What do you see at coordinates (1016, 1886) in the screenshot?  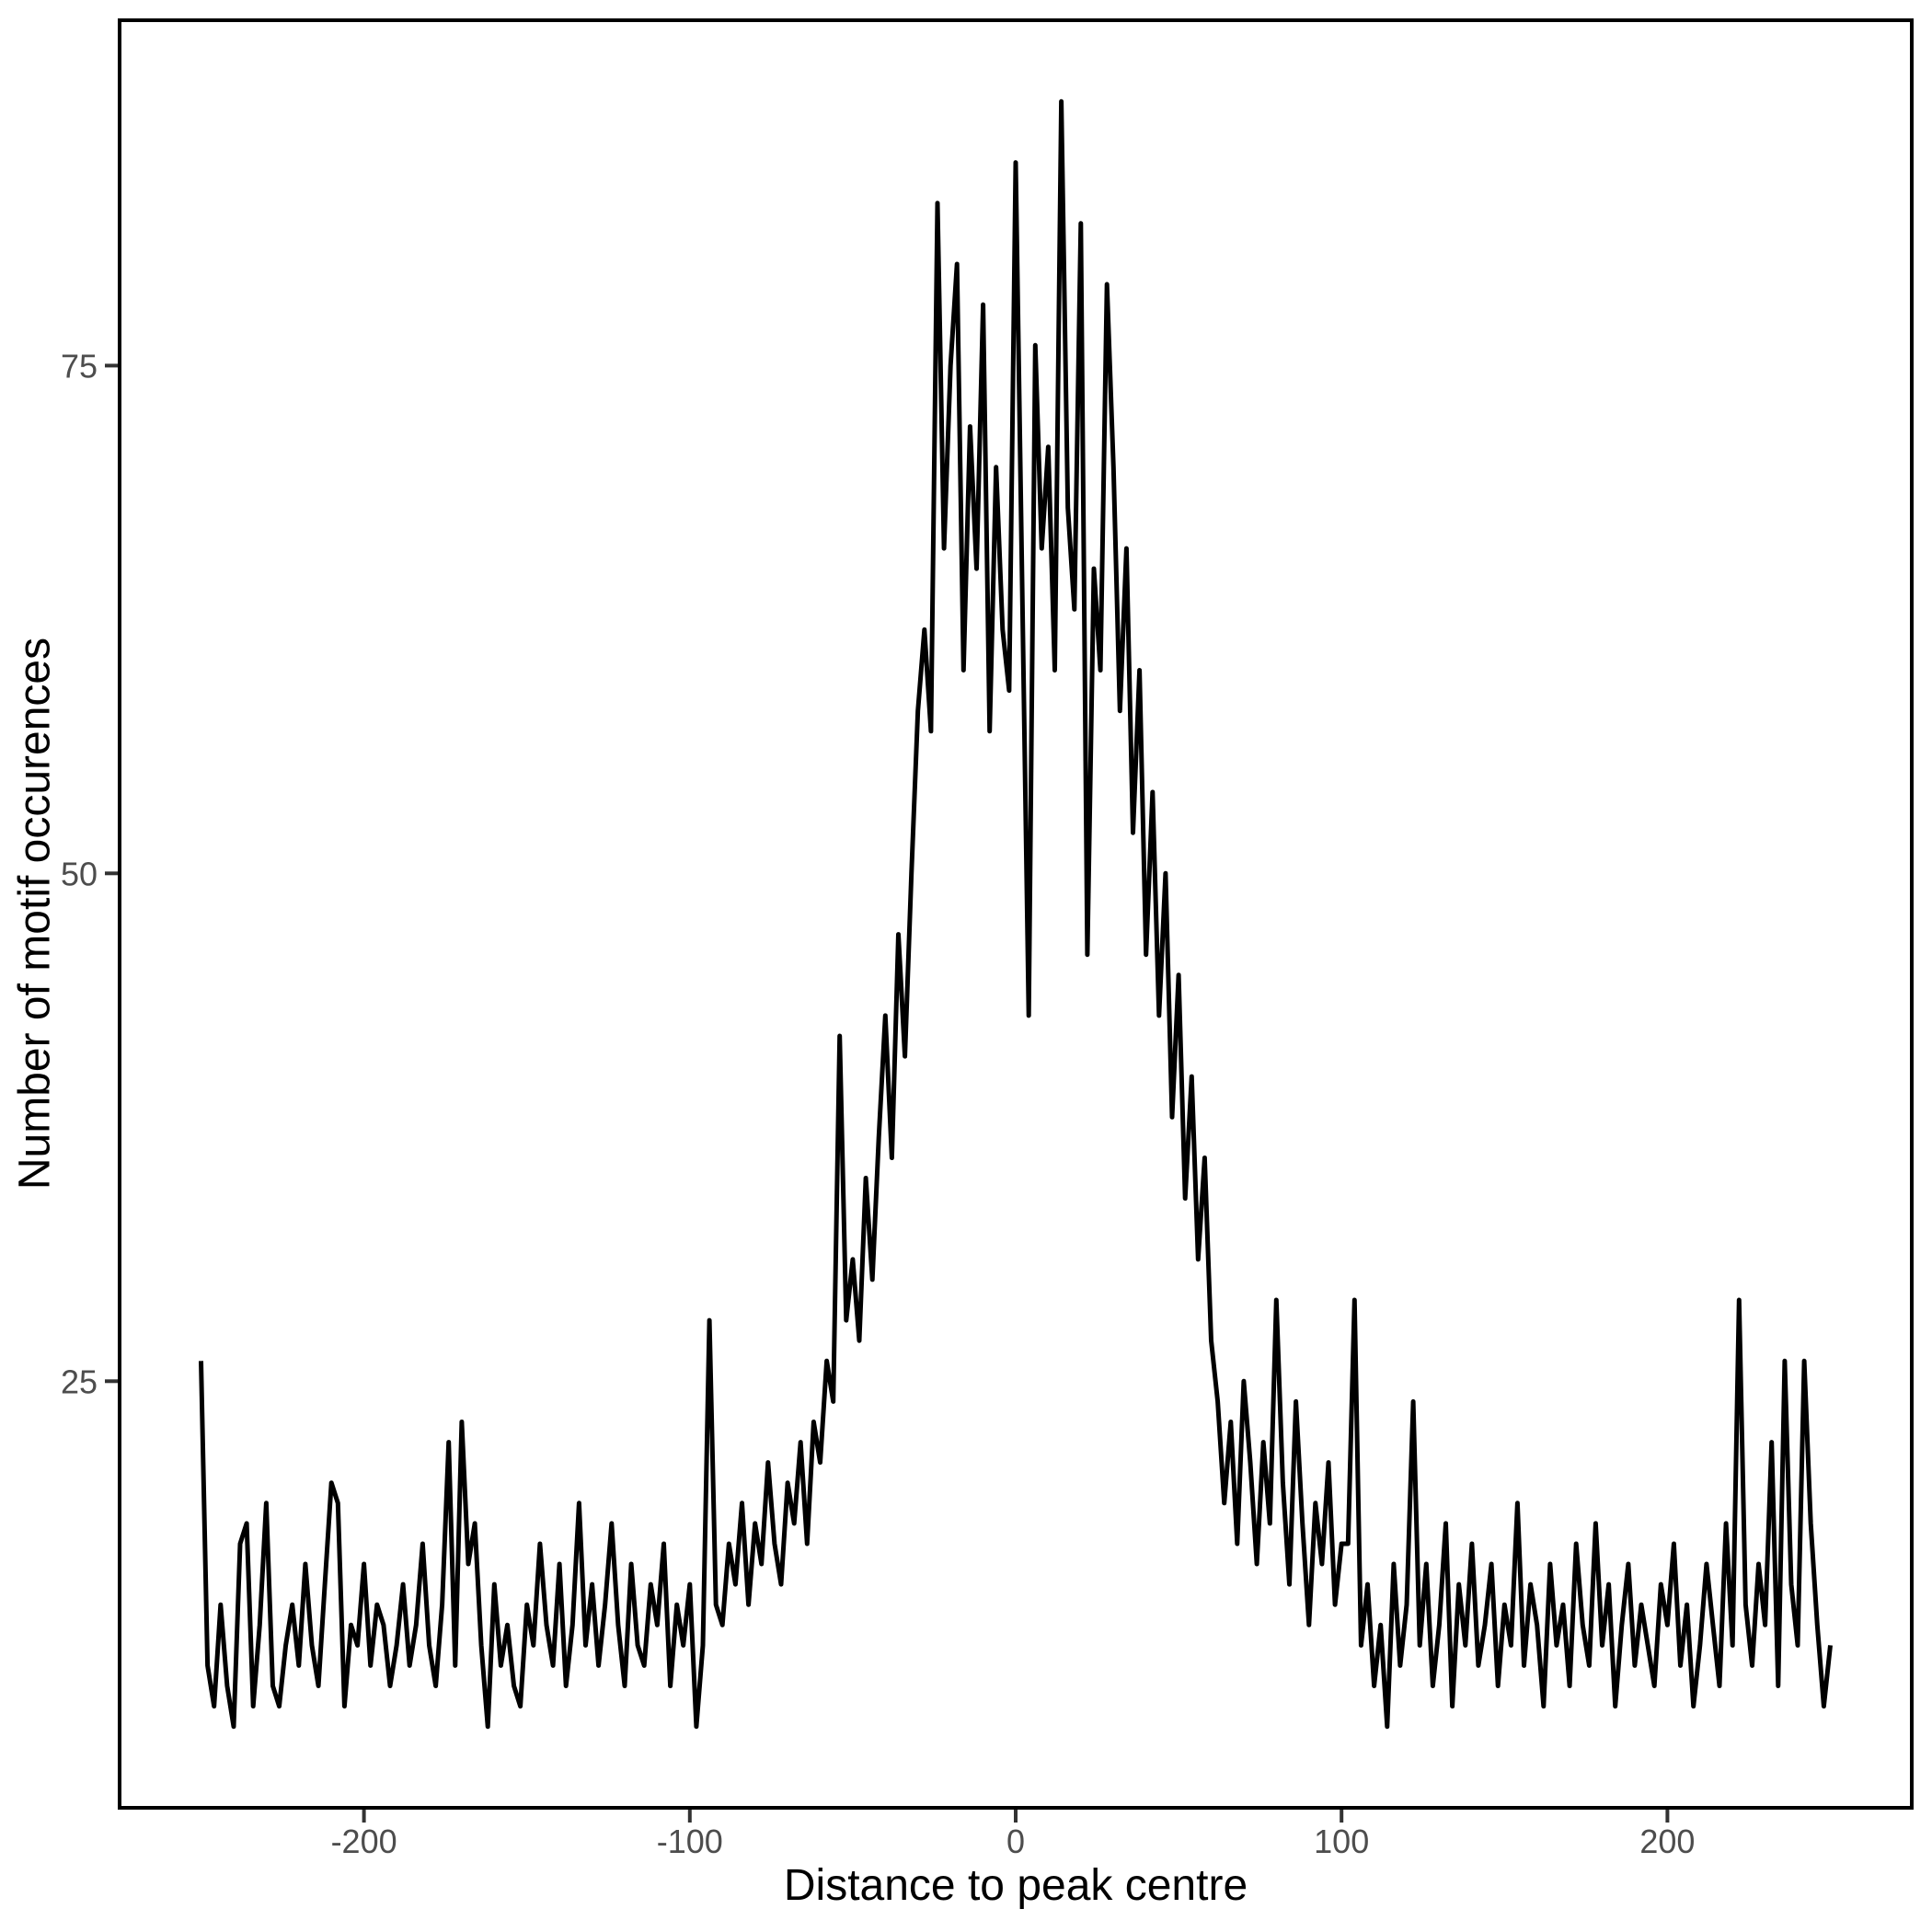 I see `x-axis-title: Distance to peak centre` at bounding box center [1016, 1886].